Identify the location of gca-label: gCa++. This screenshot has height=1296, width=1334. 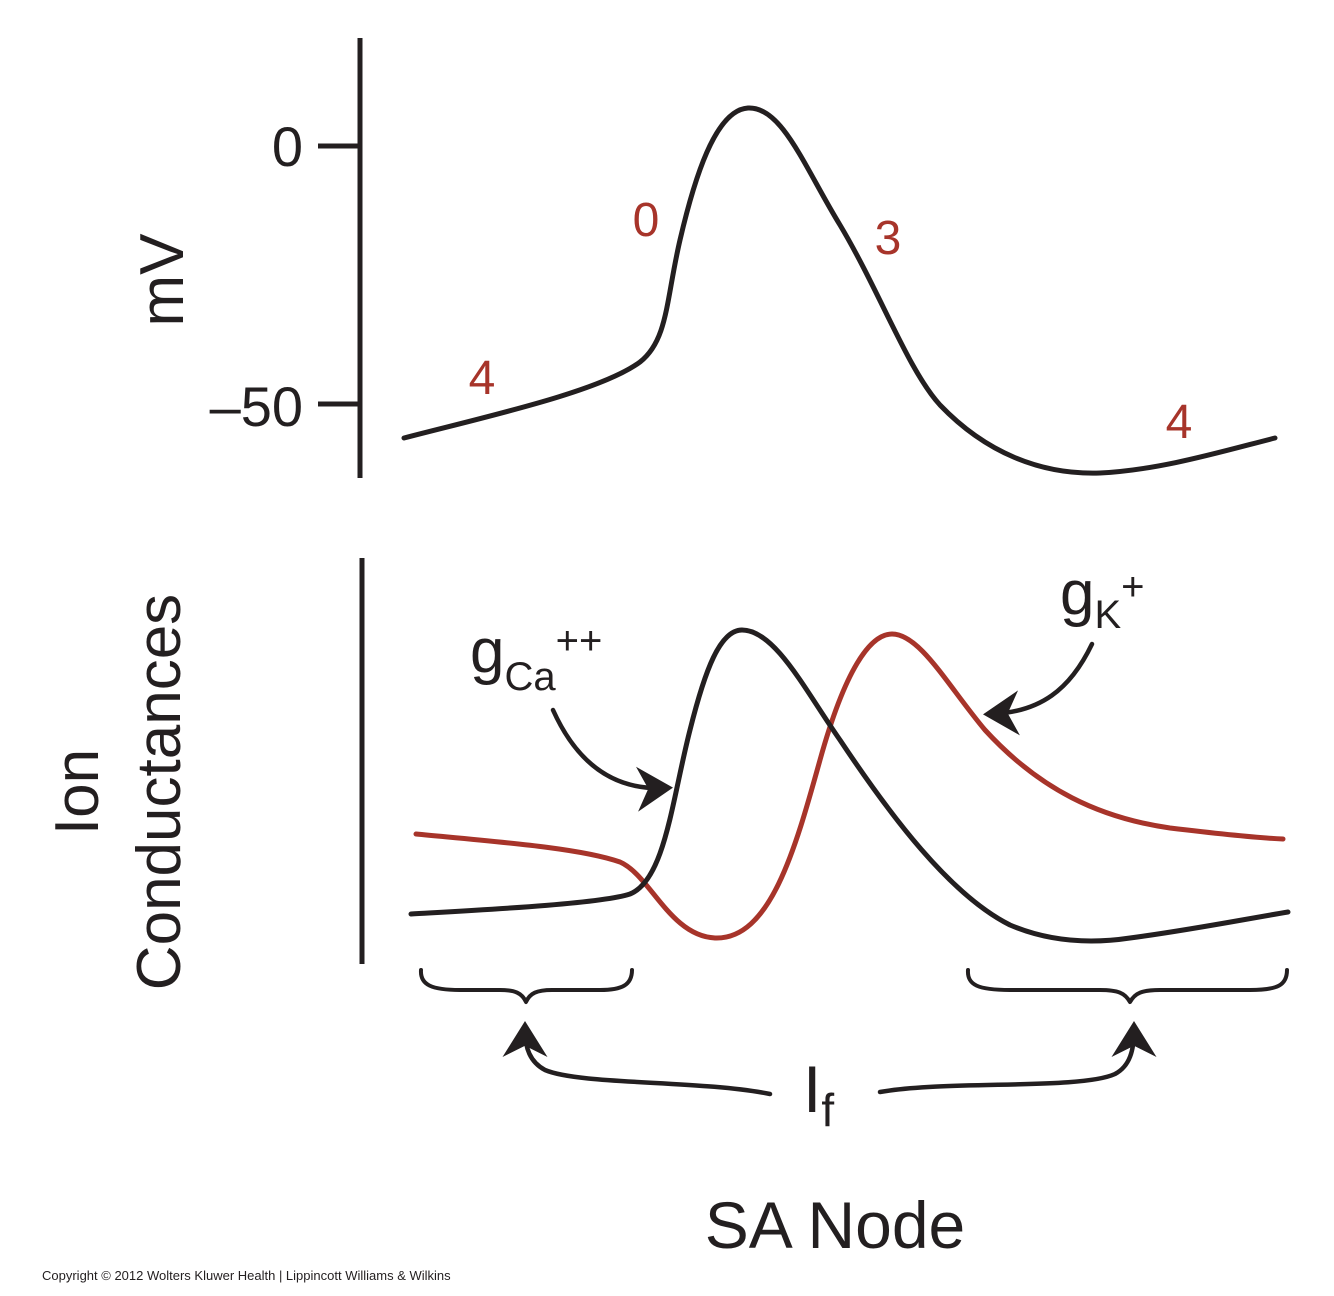
(536, 658).